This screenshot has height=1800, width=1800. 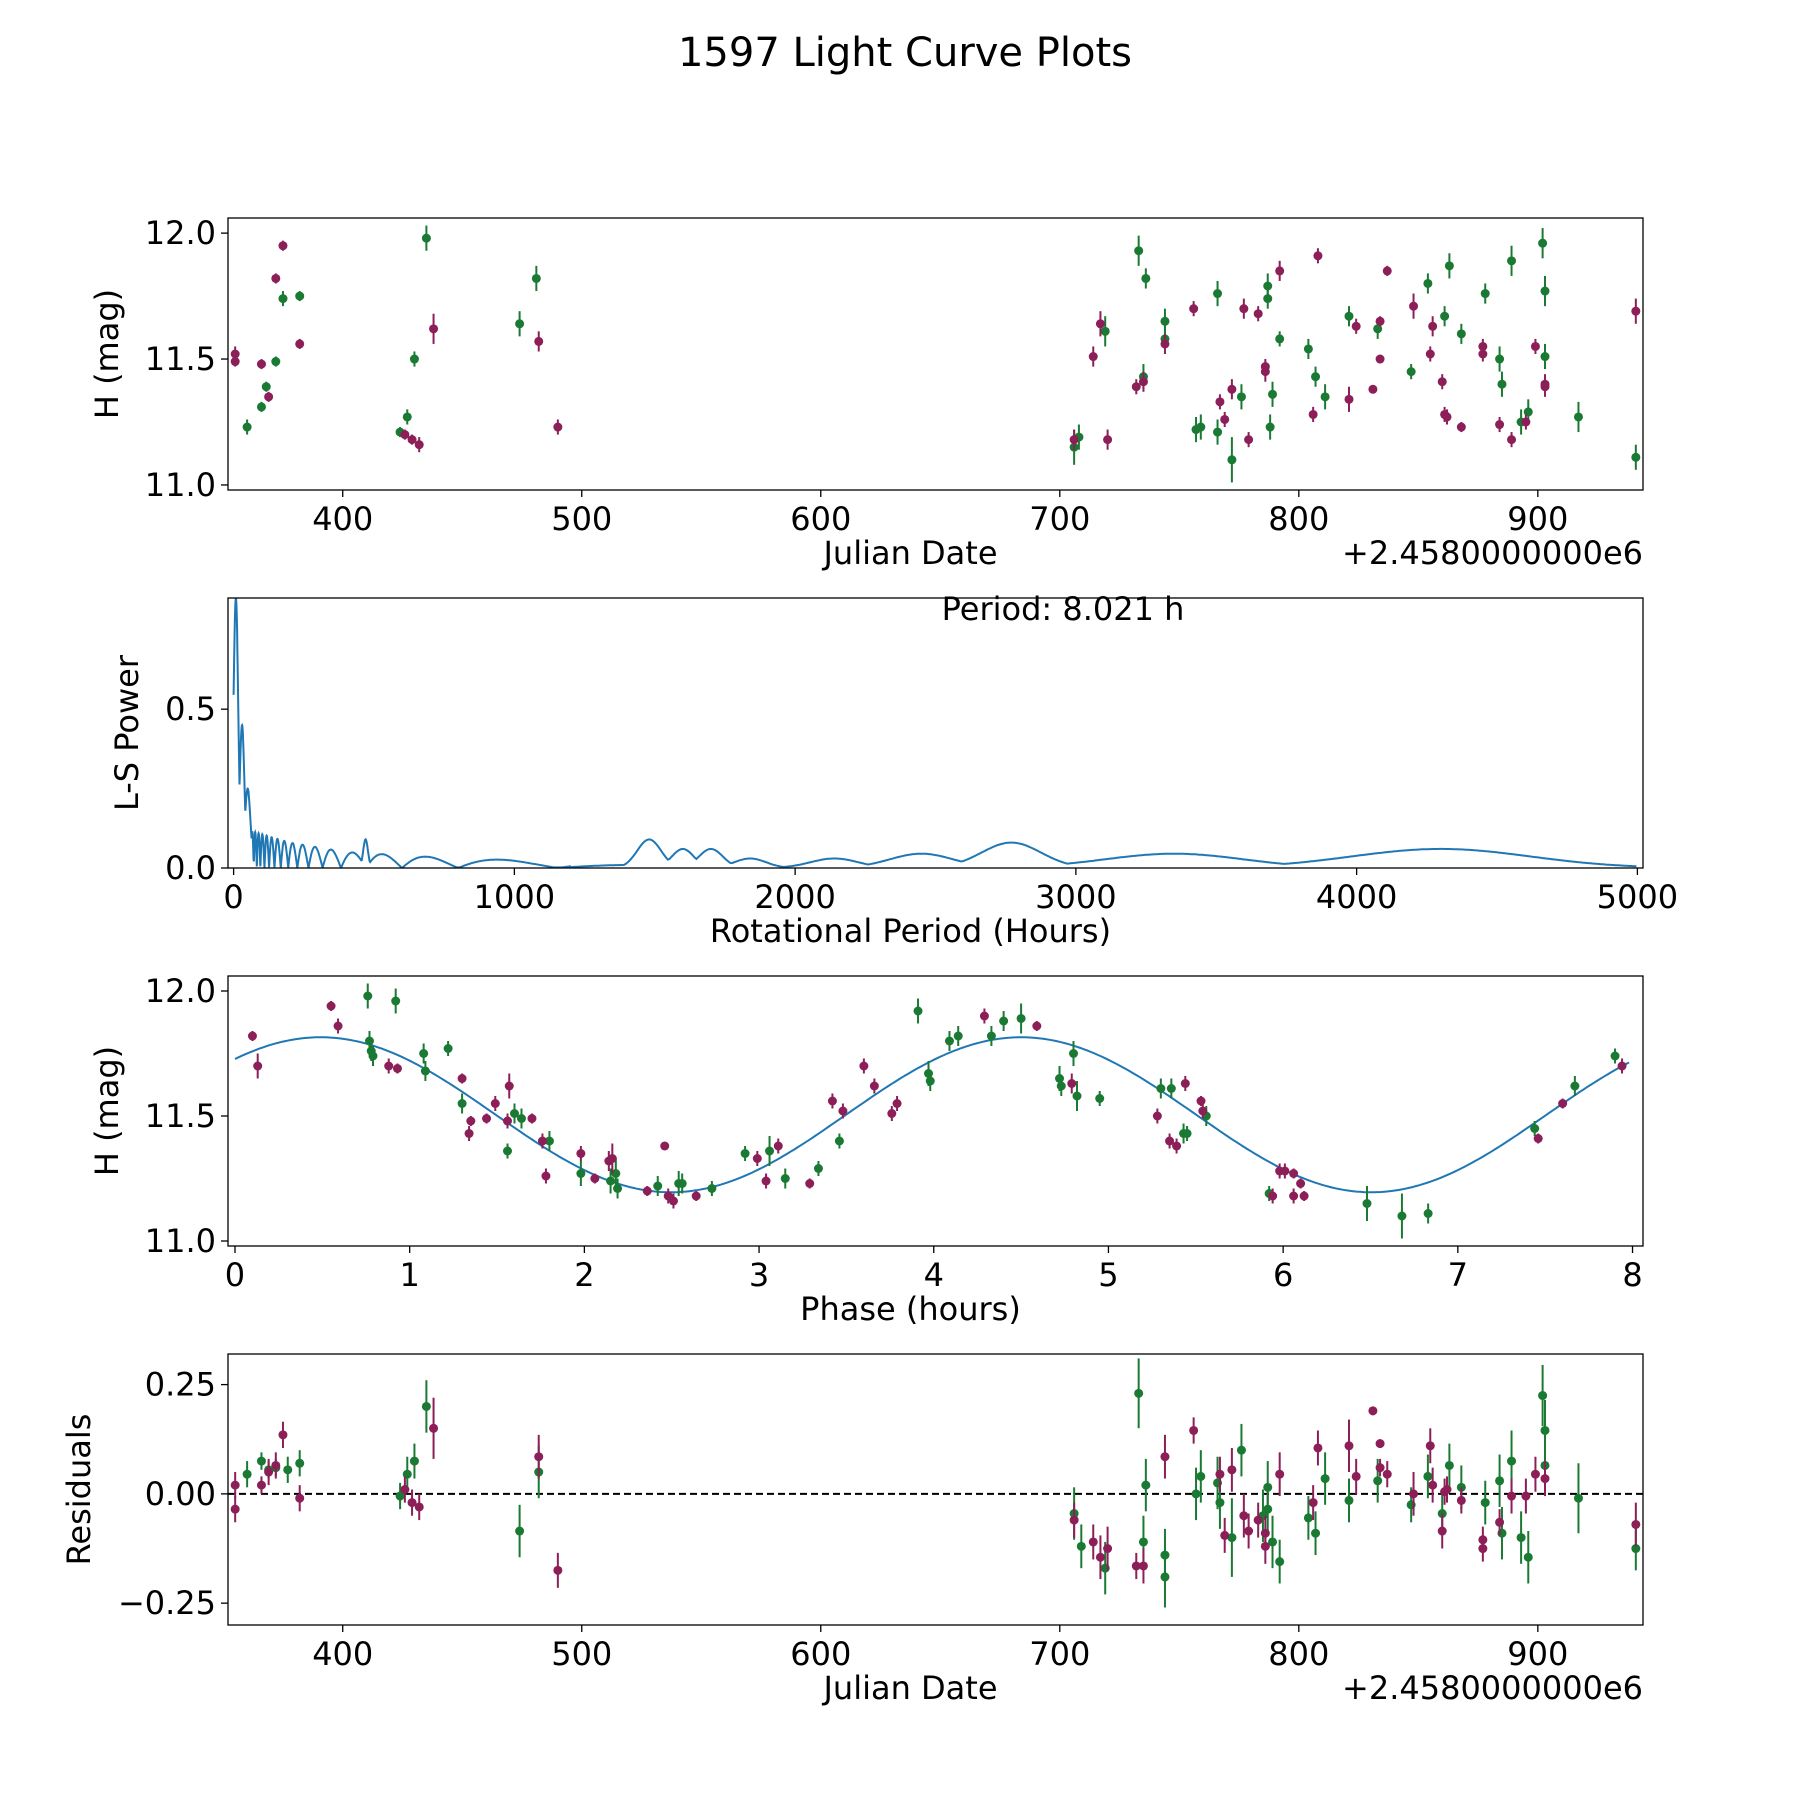 I want to click on x-tick-label: 5, so click(x=1108, y=1275).